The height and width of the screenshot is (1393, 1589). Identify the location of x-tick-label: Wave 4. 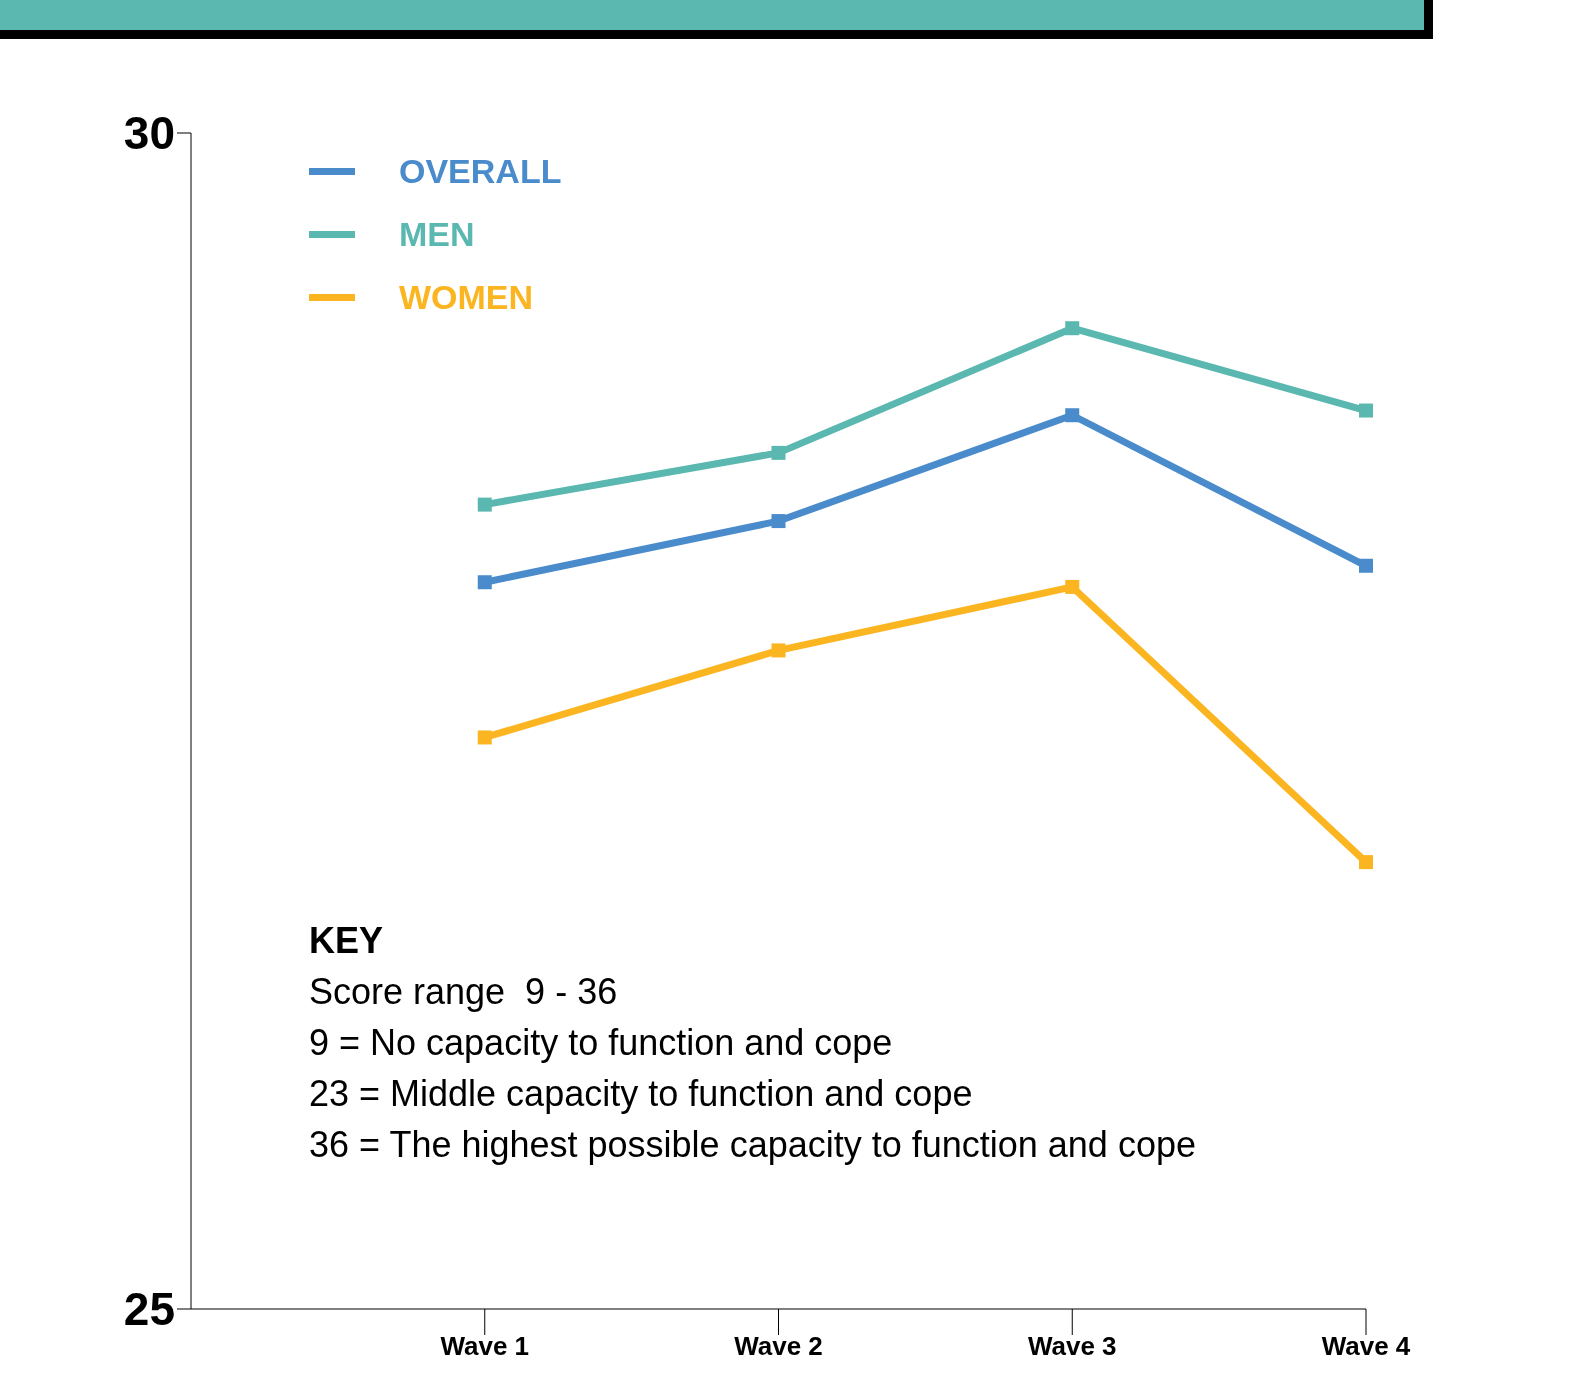
(1366, 1346).